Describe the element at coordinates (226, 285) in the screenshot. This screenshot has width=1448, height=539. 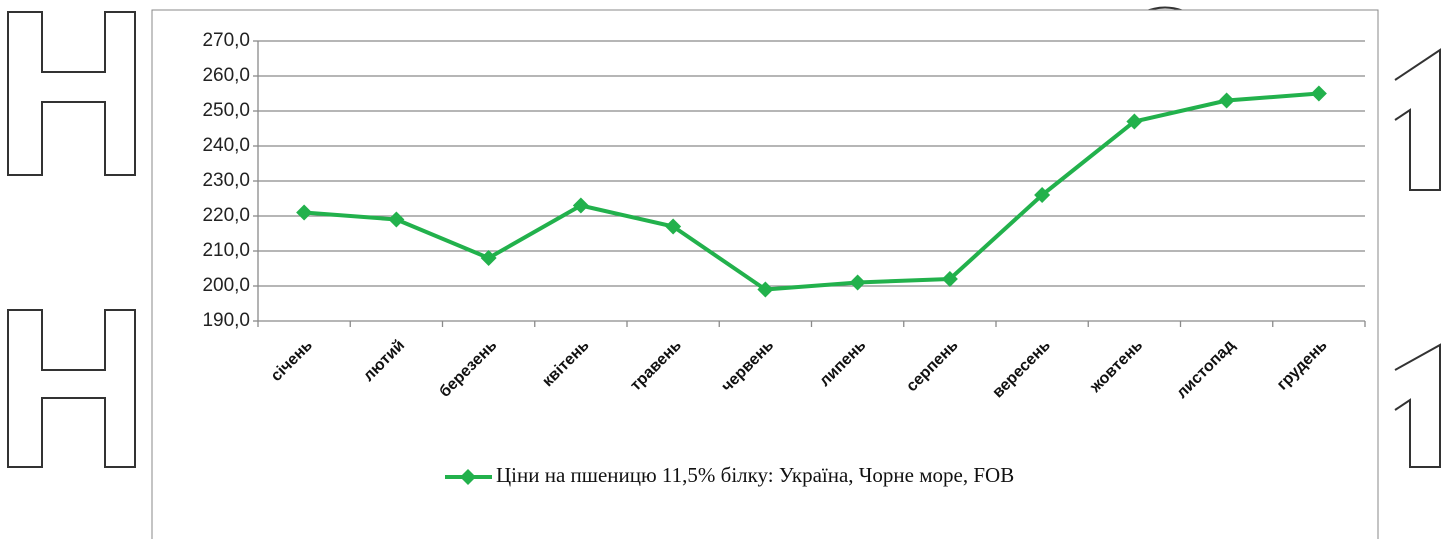
I see `y-tick-label: 200,0` at that location.